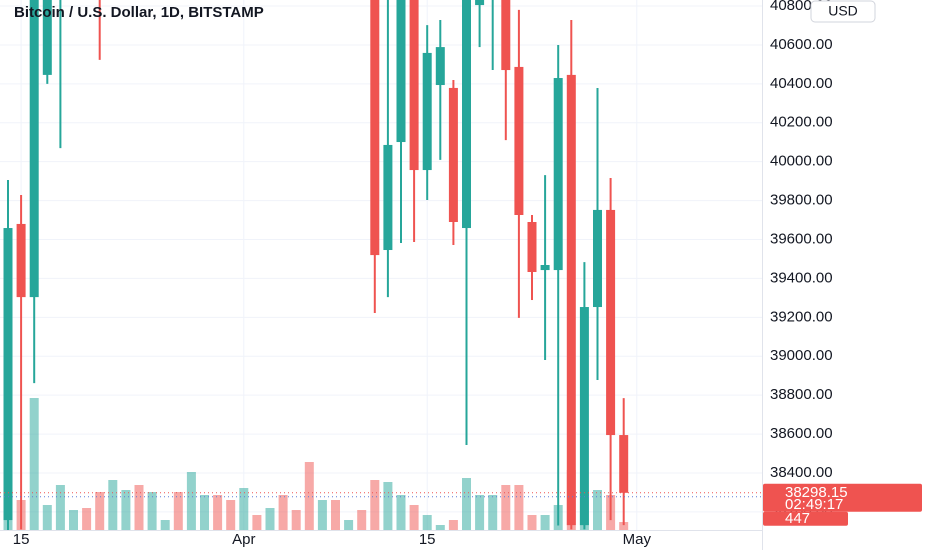 The width and height of the screenshot is (932, 550). I want to click on volume-label: 447, so click(797, 518).